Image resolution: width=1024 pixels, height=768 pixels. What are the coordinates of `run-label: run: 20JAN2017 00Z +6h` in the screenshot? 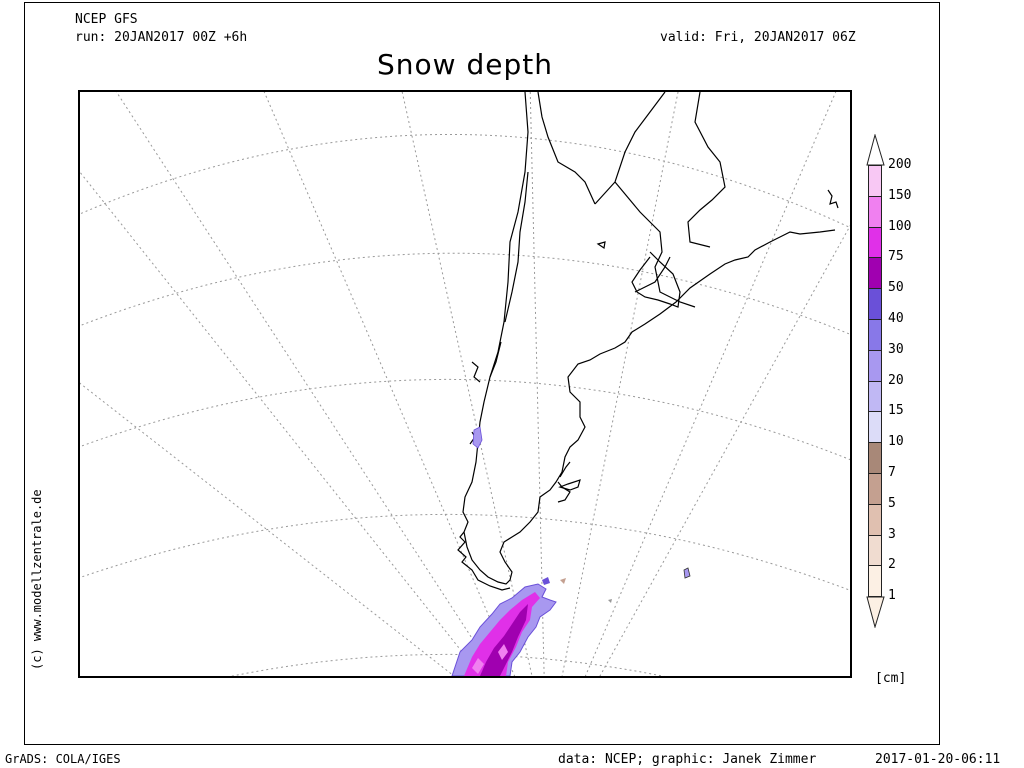 It's located at (161, 37).